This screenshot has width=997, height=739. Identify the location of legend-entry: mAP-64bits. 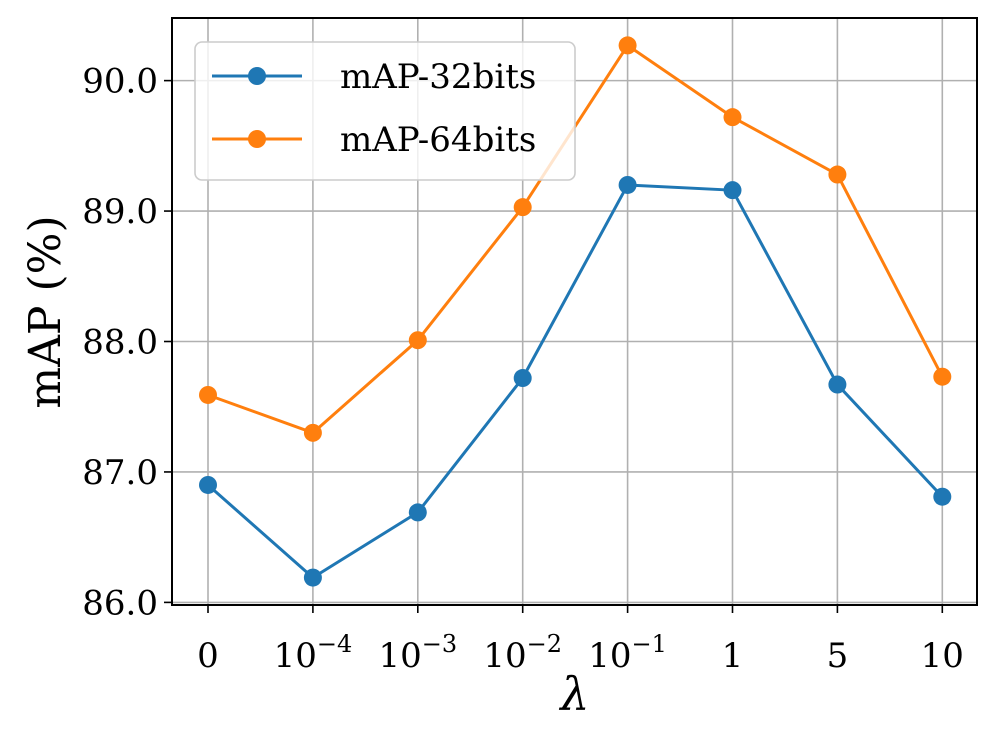
(374, 140).